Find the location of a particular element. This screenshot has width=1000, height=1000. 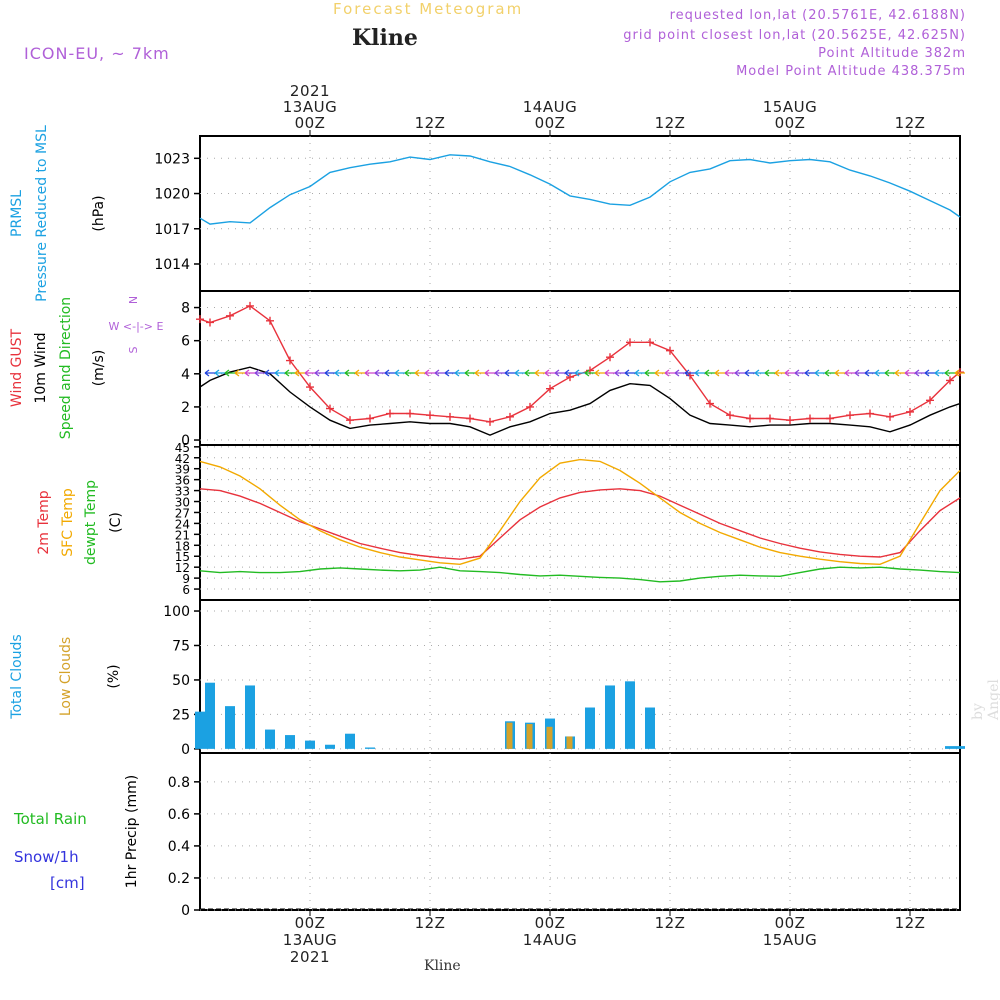

panel-frame is located at coordinates (580, 368).